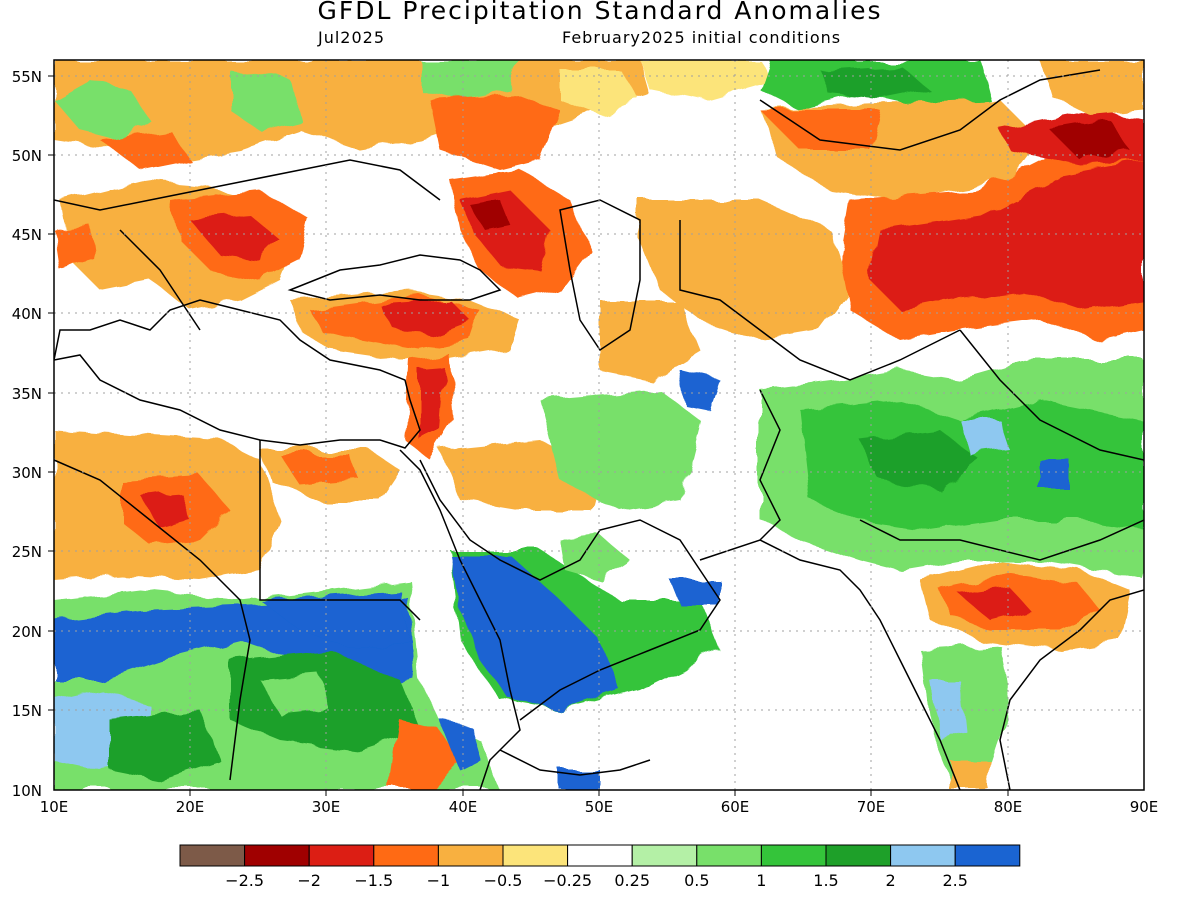  I want to click on lat-label: 15N, so click(27, 711).